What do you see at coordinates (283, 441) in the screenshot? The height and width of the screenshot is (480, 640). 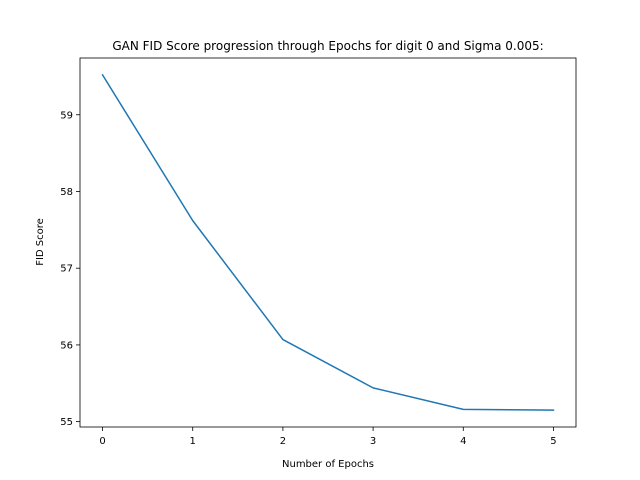 I see `x-tick-label: 2` at bounding box center [283, 441].